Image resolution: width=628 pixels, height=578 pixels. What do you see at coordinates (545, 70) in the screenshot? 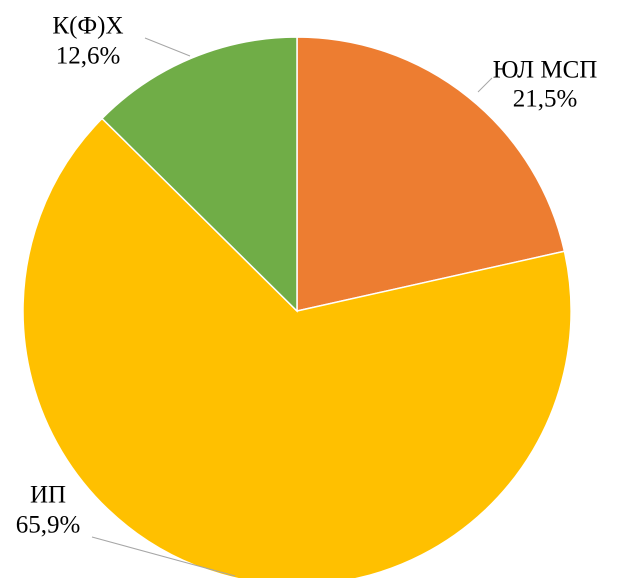
I see `slice-label: ЮЛ МСП` at bounding box center [545, 70].